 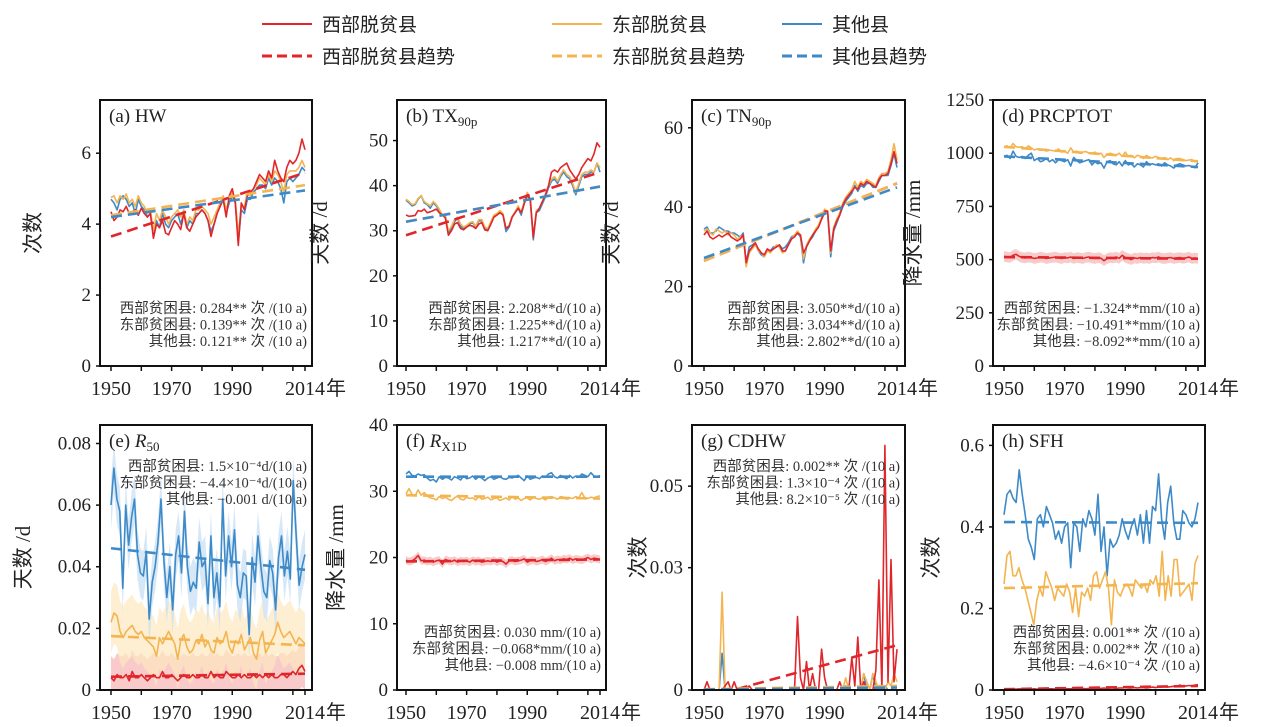 What do you see at coordinates (880, 57) in the screenshot?
I see `legend-label: 其他县趋势` at bounding box center [880, 57].